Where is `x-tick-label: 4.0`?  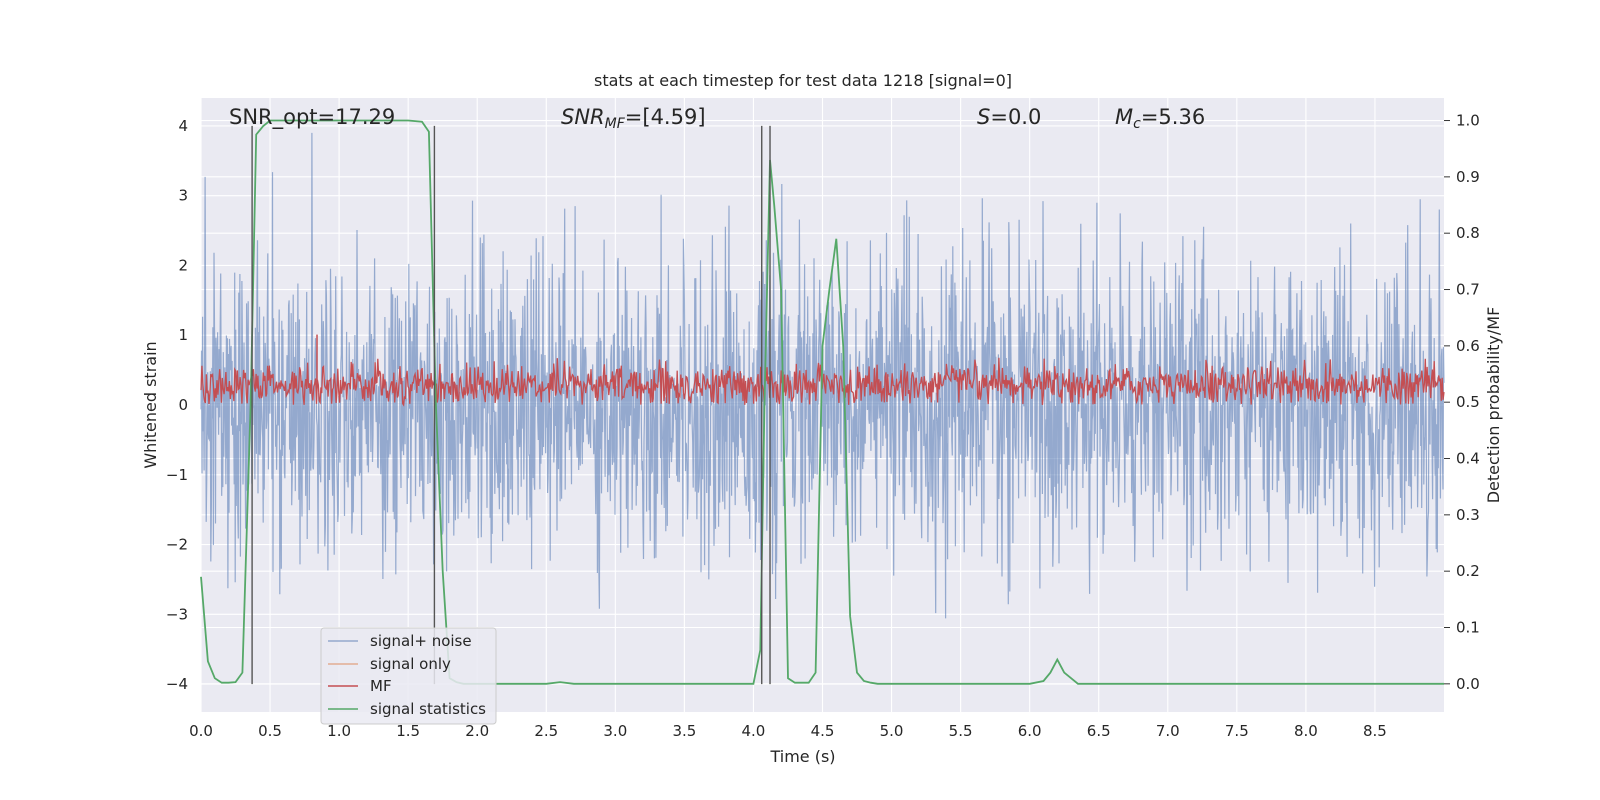
x-tick-label: 4.0 is located at coordinates (754, 731).